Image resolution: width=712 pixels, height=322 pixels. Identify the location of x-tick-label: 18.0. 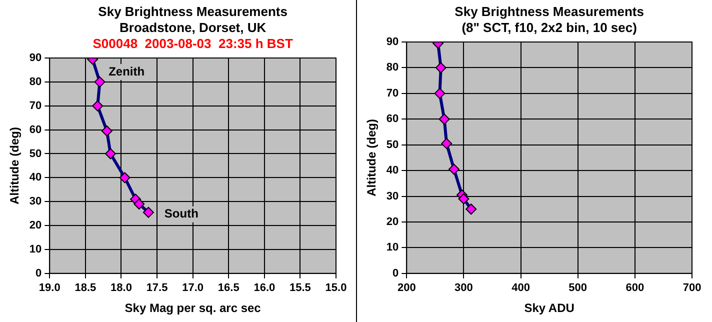
(121, 288).